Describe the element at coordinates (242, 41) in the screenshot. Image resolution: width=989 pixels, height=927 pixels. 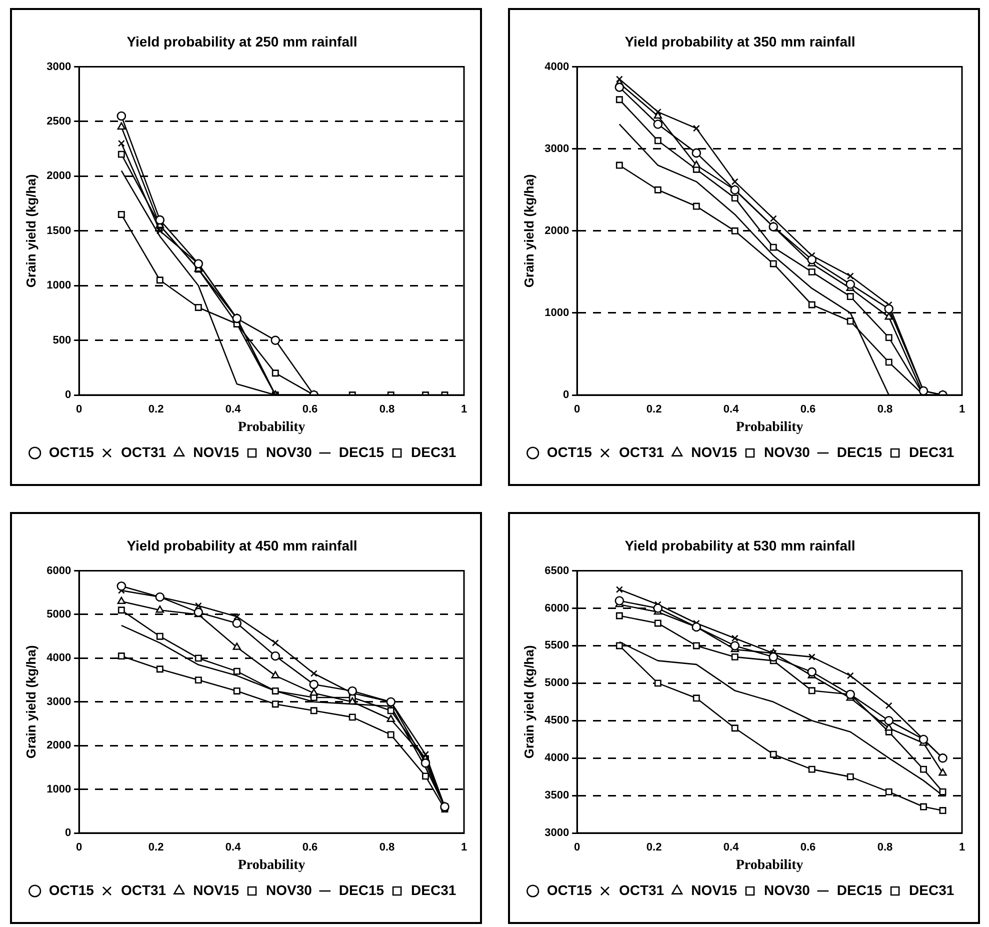
I see `chart-title: Yield probability at 250 mm rainfall` at that location.